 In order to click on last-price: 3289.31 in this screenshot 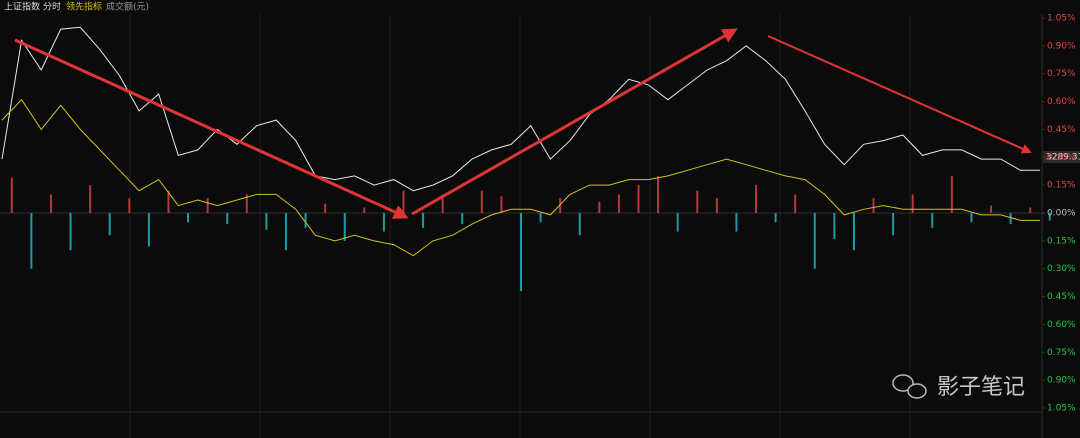, I will do `click(1063, 158)`.